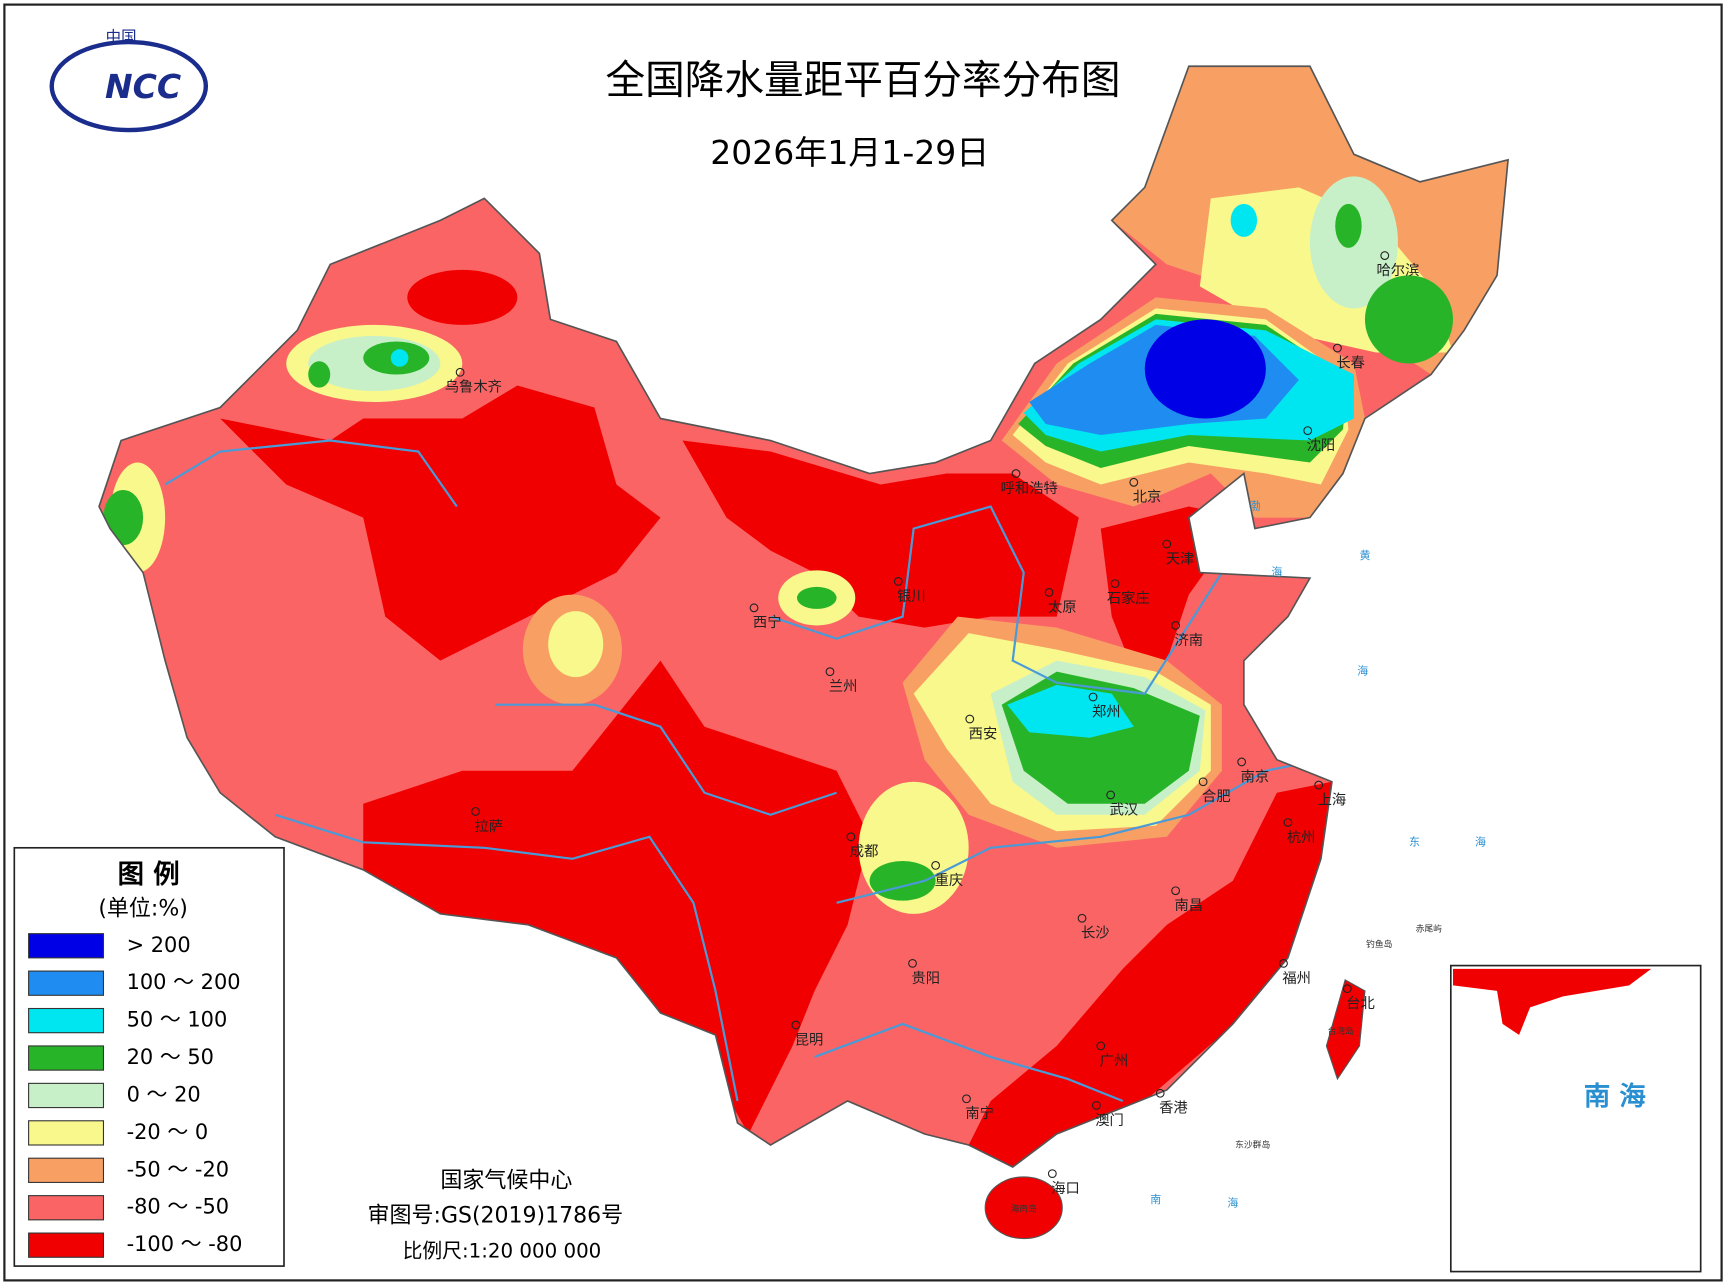 The image size is (1726, 1285). I want to click on logo-text: NCC, so click(143, 86).